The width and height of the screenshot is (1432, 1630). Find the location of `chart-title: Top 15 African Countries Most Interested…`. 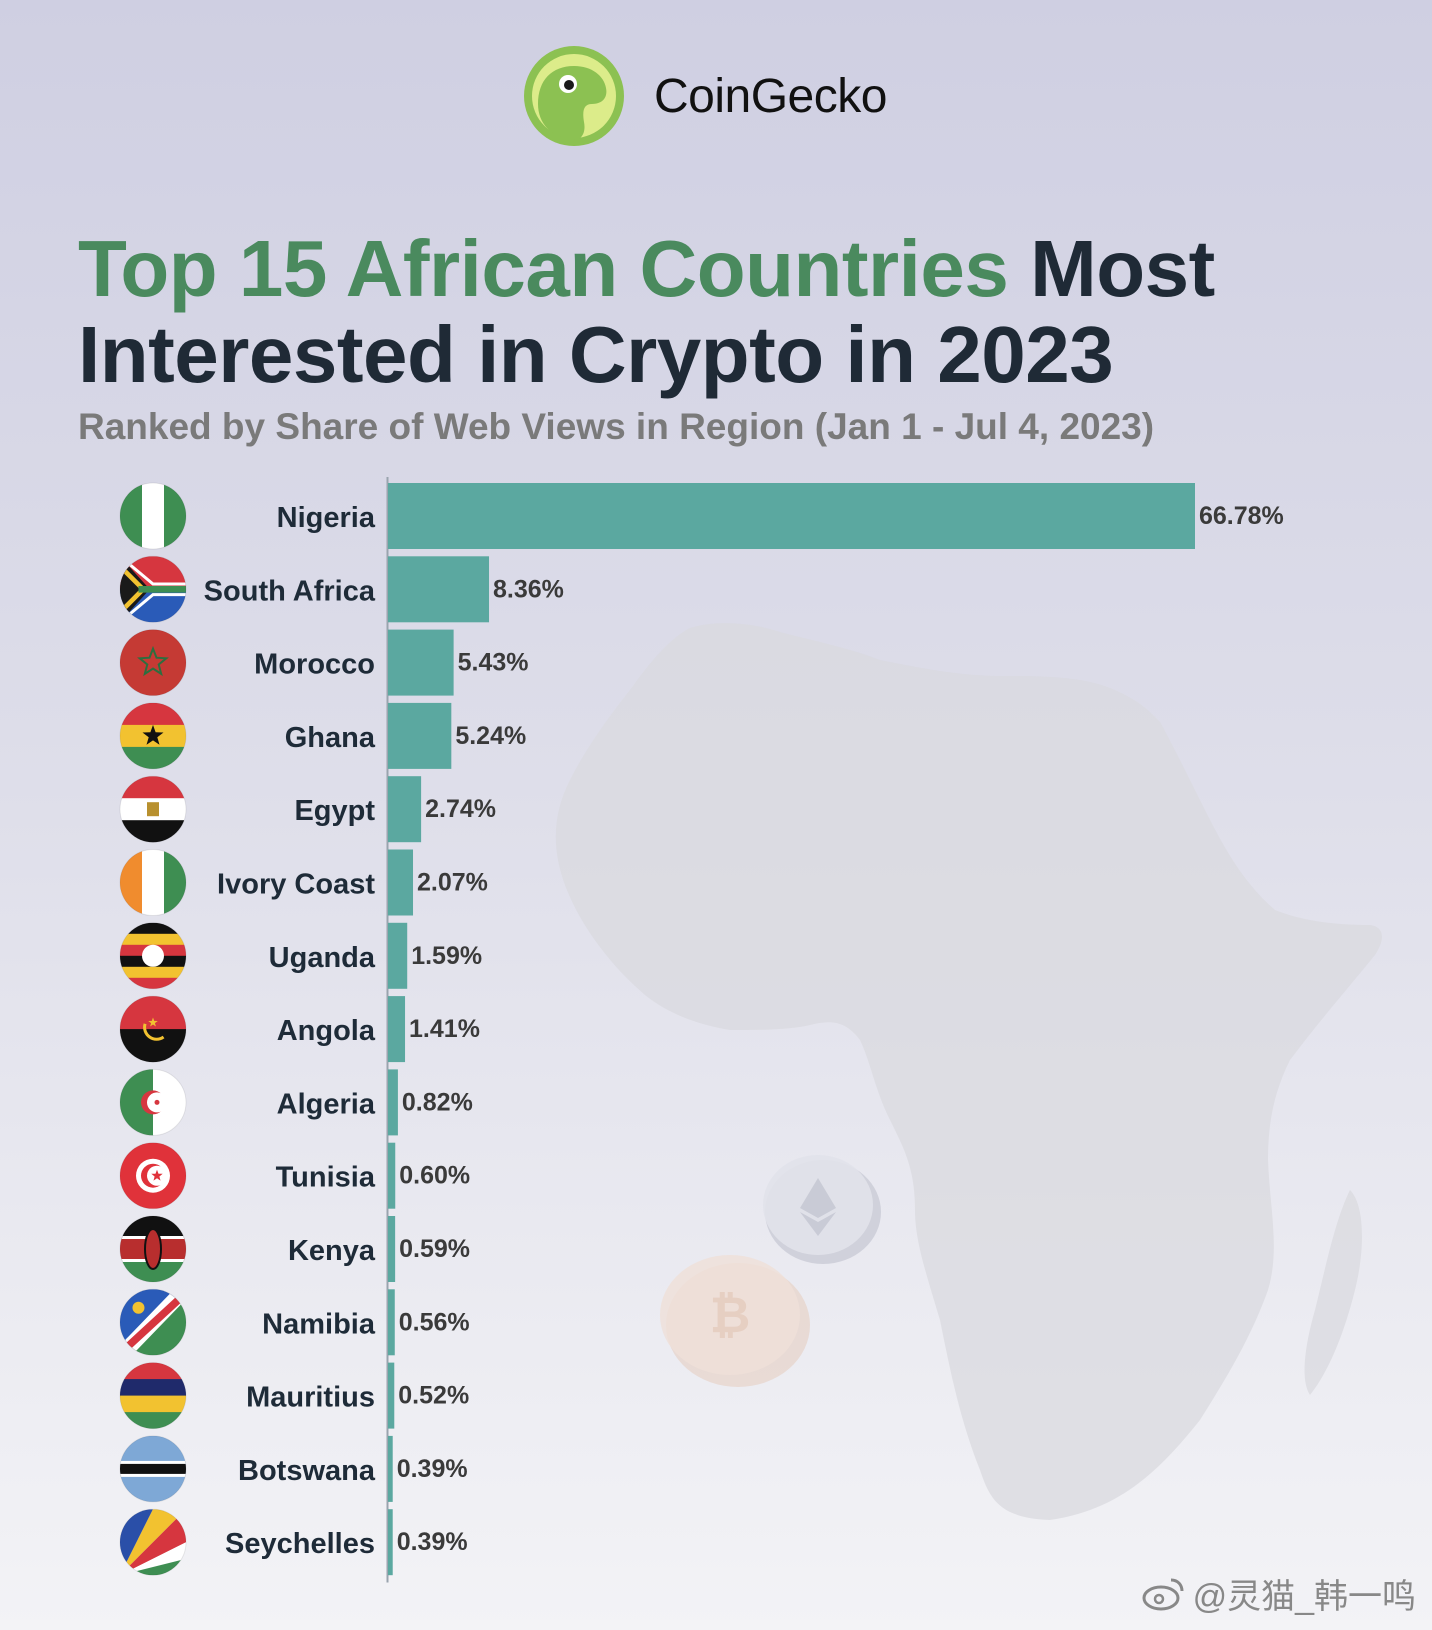

chart-title: Top 15 African Countries Most Interested… is located at coordinates (738, 312).